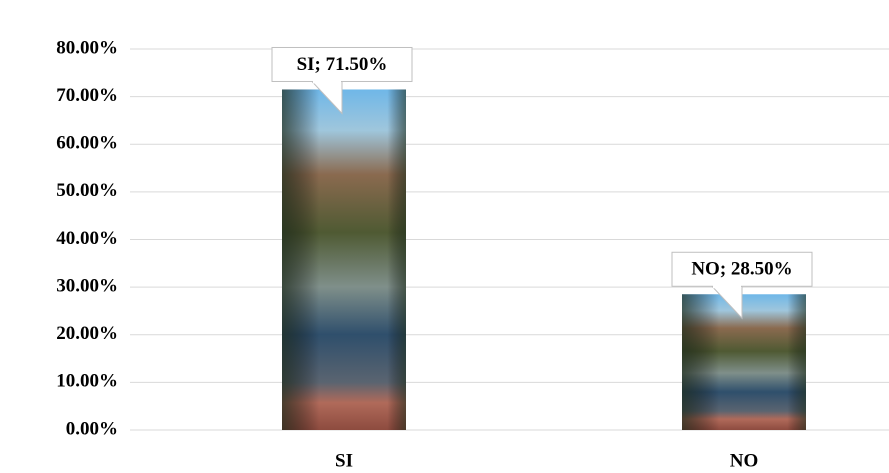  Describe the element at coordinates (87, 190) in the screenshot. I see `y-tick-label: 50.00%` at that location.